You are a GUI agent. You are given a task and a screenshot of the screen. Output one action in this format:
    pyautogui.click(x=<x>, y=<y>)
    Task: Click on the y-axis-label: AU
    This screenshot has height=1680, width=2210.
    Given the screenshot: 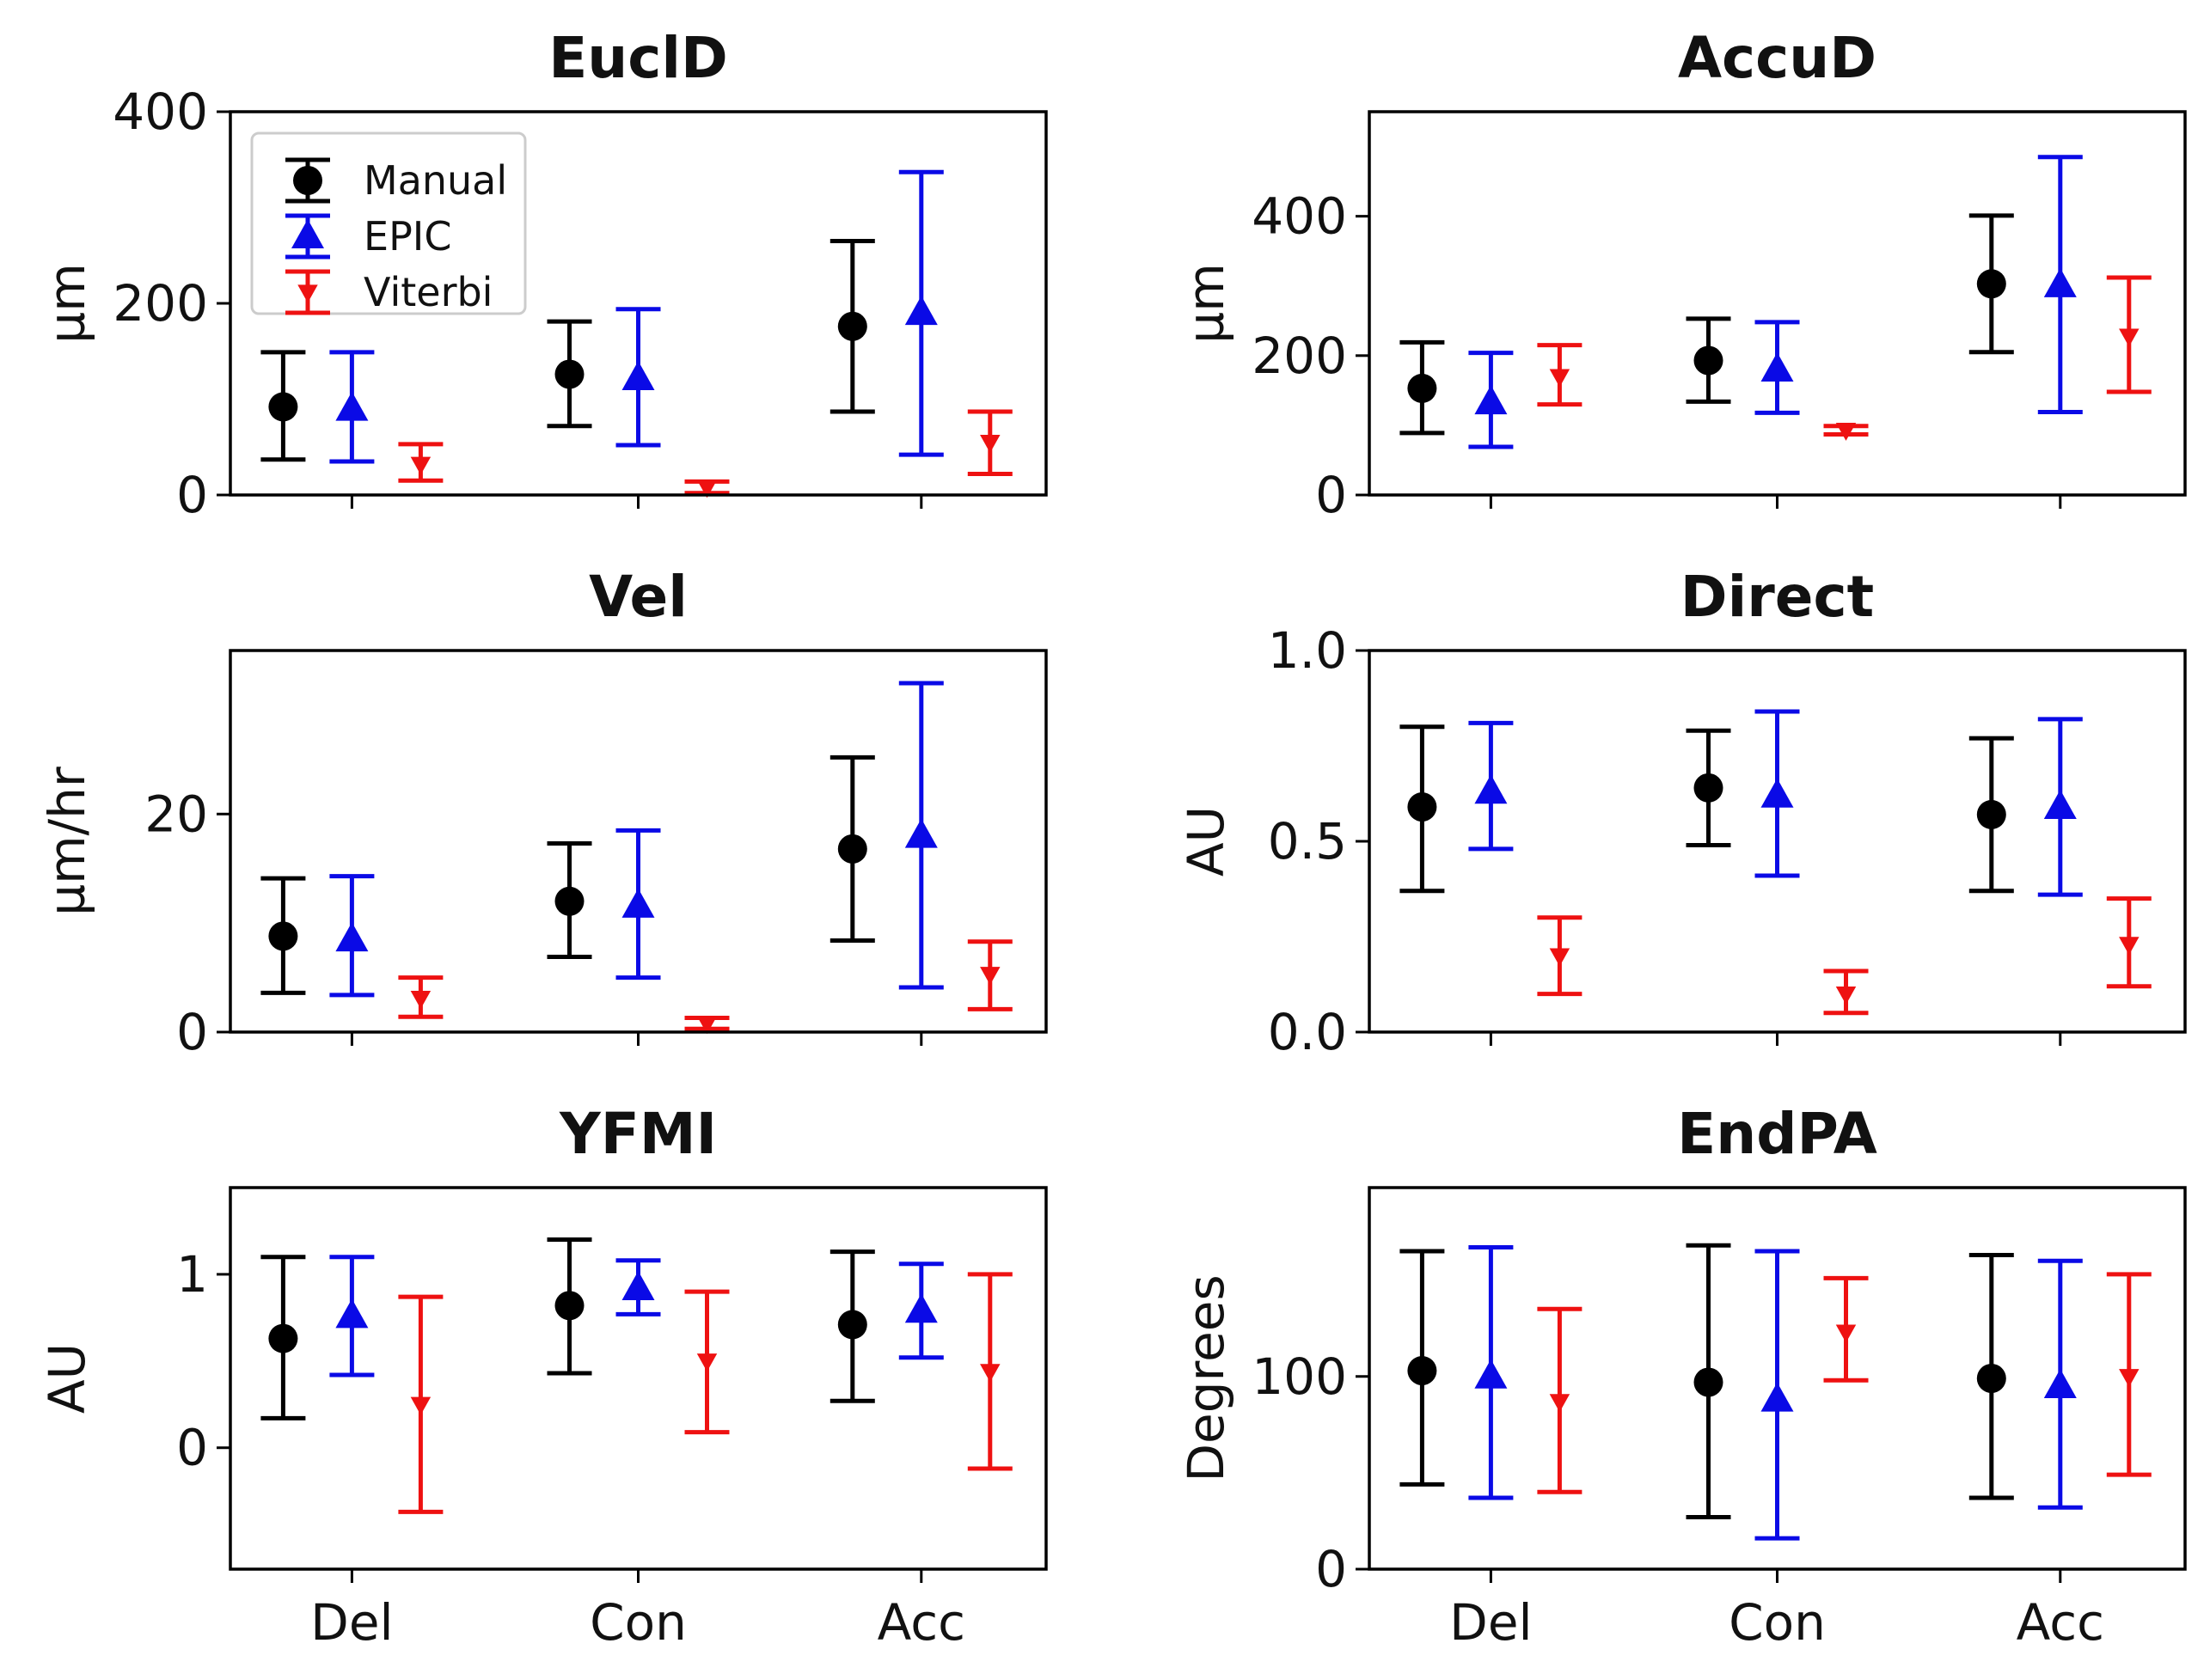 What is the action you would take?
    pyautogui.click(x=67, y=1379)
    